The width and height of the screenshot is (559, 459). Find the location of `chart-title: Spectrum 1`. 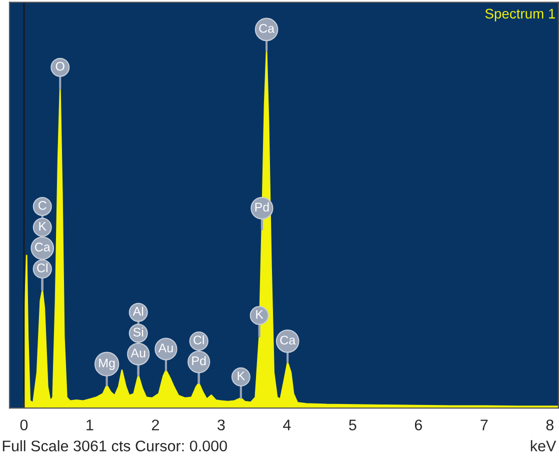

chart-title: Spectrum 1 is located at coordinates (520, 15).